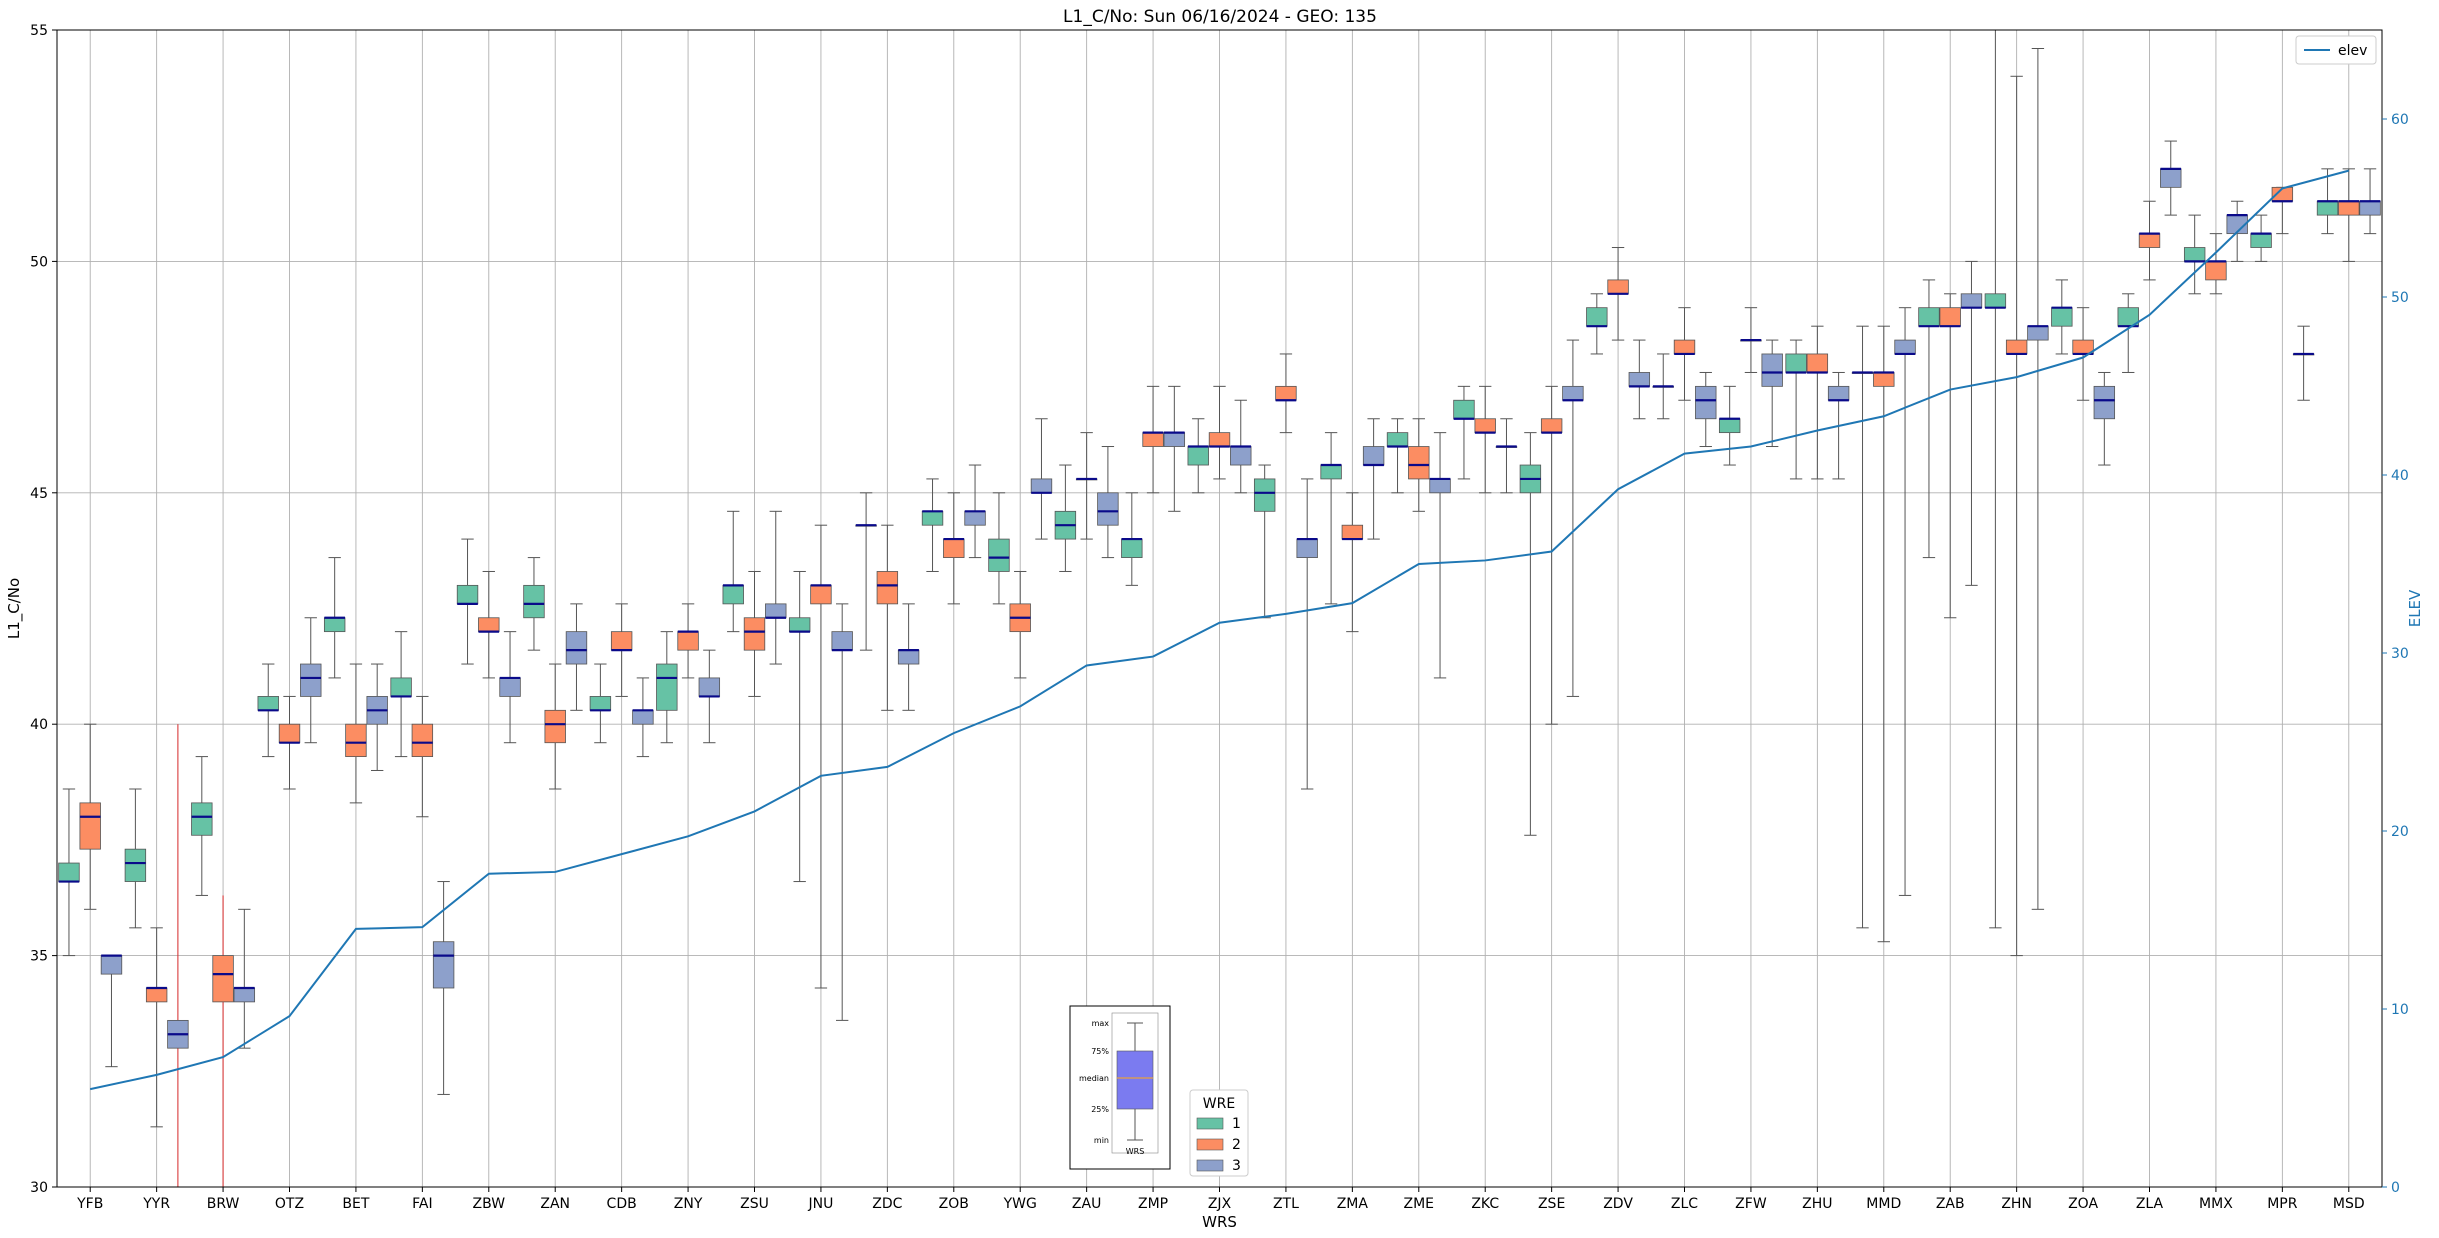 This screenshot has height=1238, width=2439. Describe the element at coordinates (2282, 1204) in the screenshot. I see `x-tick-label: MPR` at that location.